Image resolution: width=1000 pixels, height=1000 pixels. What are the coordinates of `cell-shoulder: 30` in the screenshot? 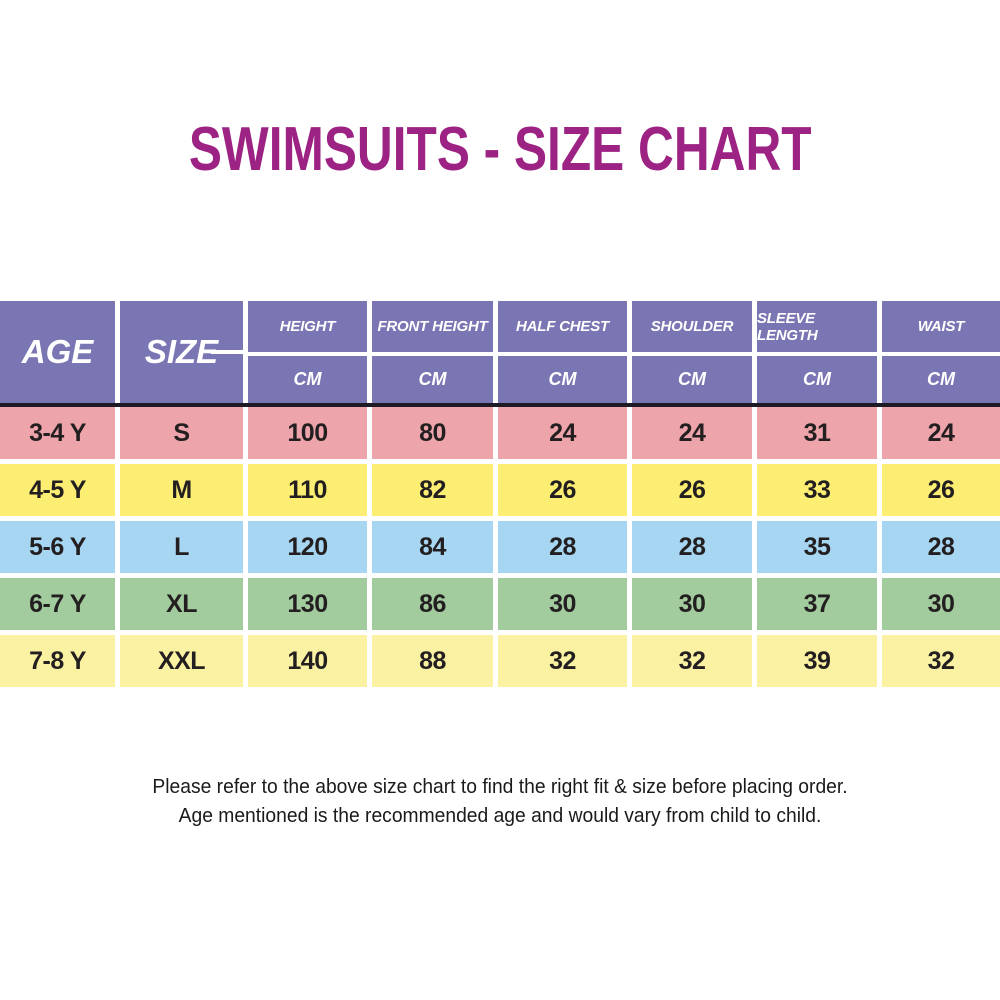 It's located at (692, 604).